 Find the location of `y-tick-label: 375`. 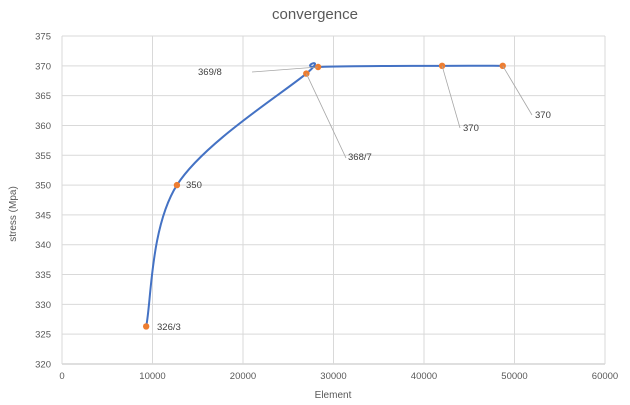

y-tick-label: 375 is located at coordinates (43, 37).